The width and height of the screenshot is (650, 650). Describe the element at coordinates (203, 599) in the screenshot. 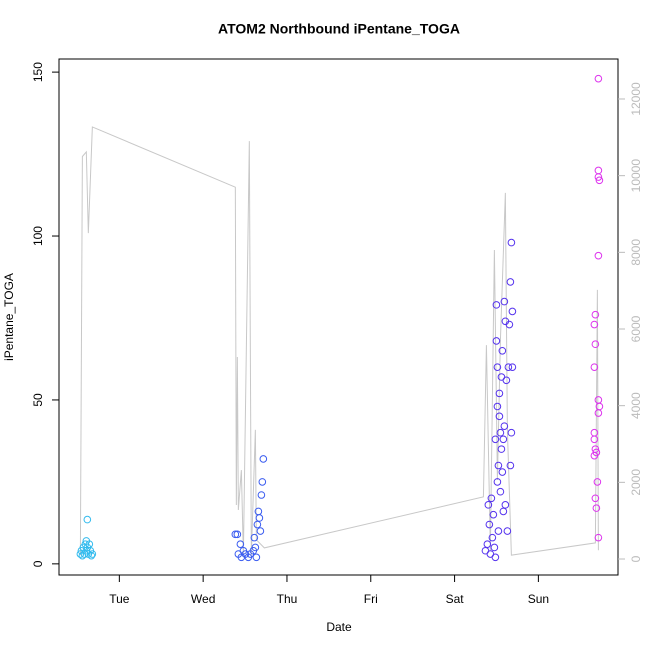

I see `x-tick-label: Wed` at that location.